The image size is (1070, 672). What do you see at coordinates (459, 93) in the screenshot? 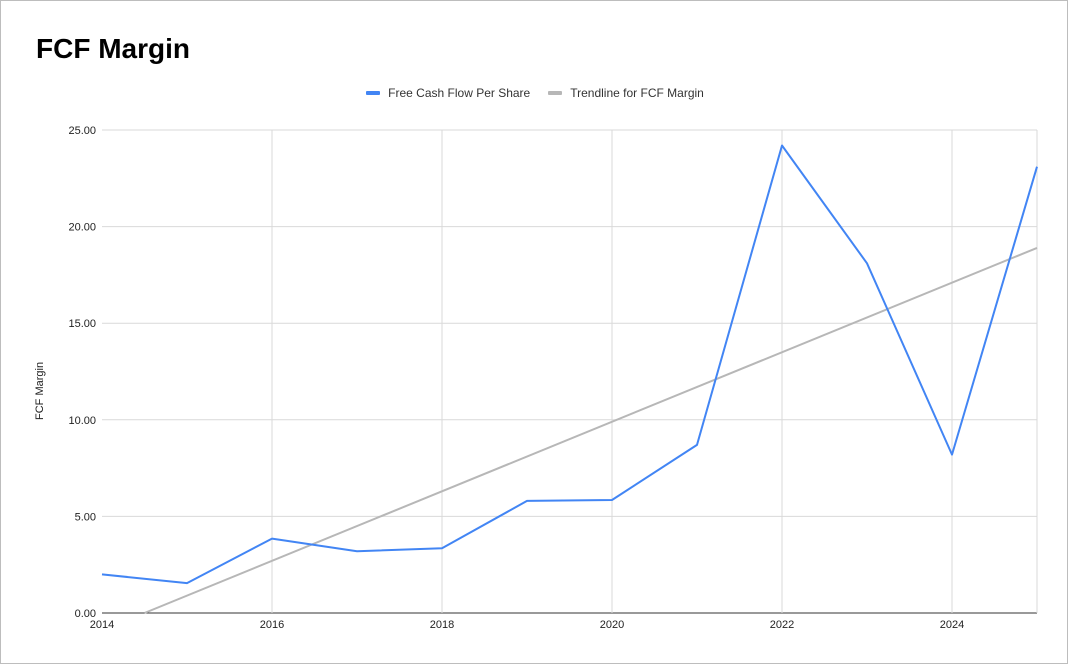
I see `legend-label-fcf: Free Cash Flow Per Share` at bounding box center [459, 93].